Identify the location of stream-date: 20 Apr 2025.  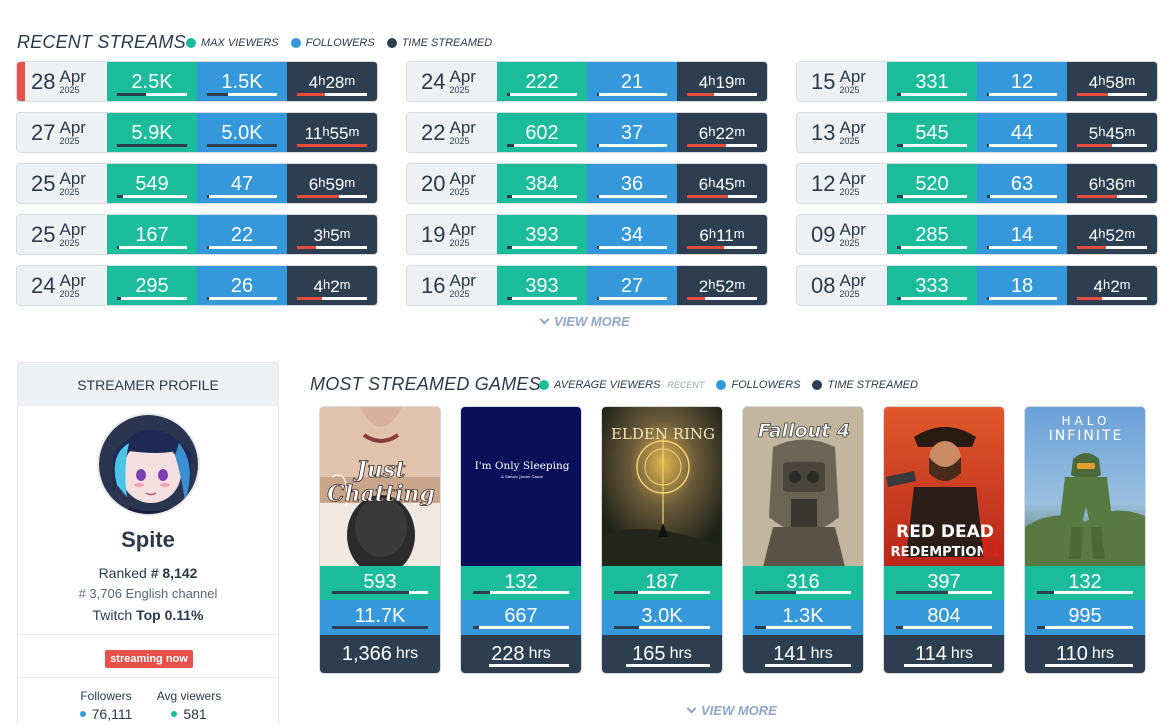
(452, 183).